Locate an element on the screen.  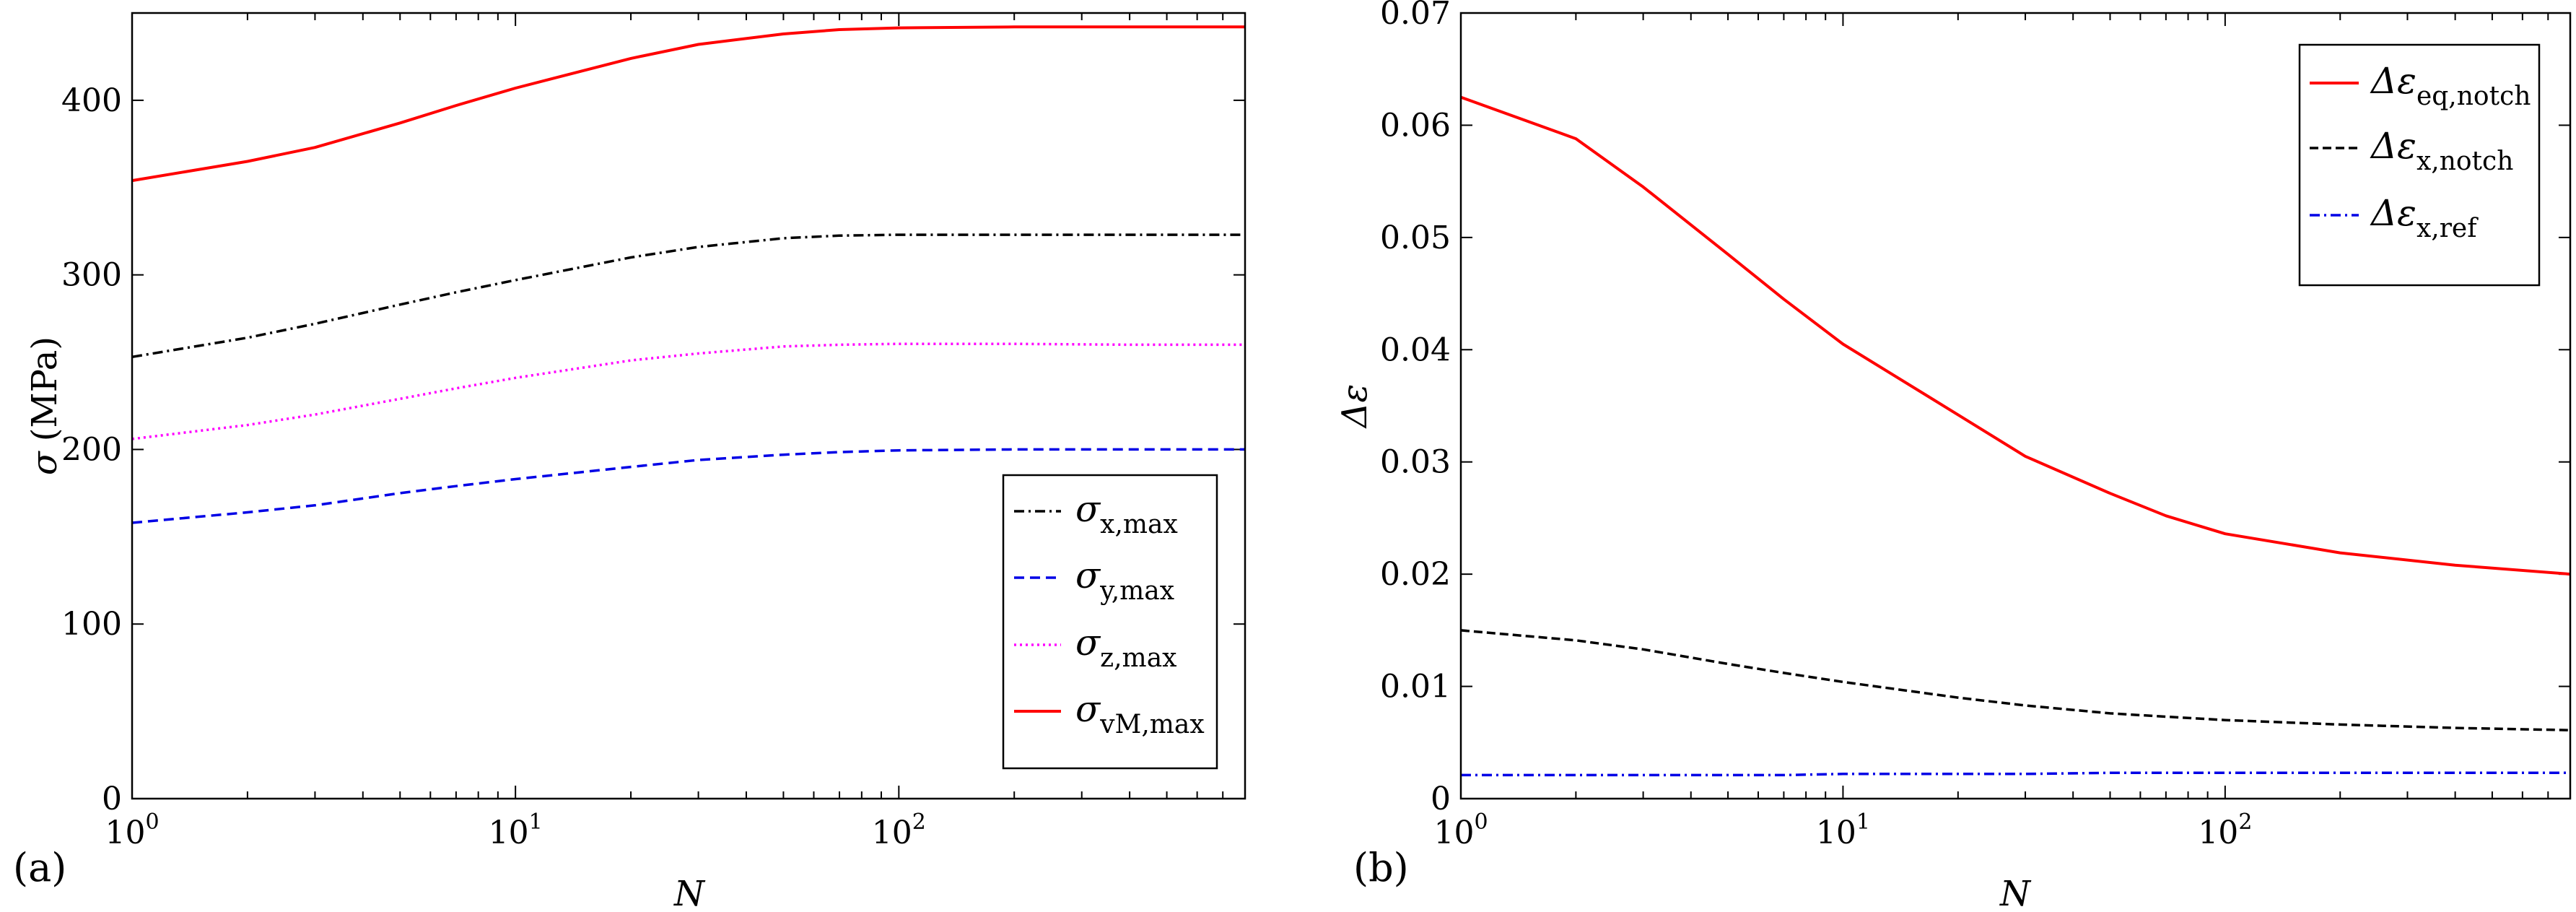
legend-subscript: y,max is located at coordinates (1136, 591).